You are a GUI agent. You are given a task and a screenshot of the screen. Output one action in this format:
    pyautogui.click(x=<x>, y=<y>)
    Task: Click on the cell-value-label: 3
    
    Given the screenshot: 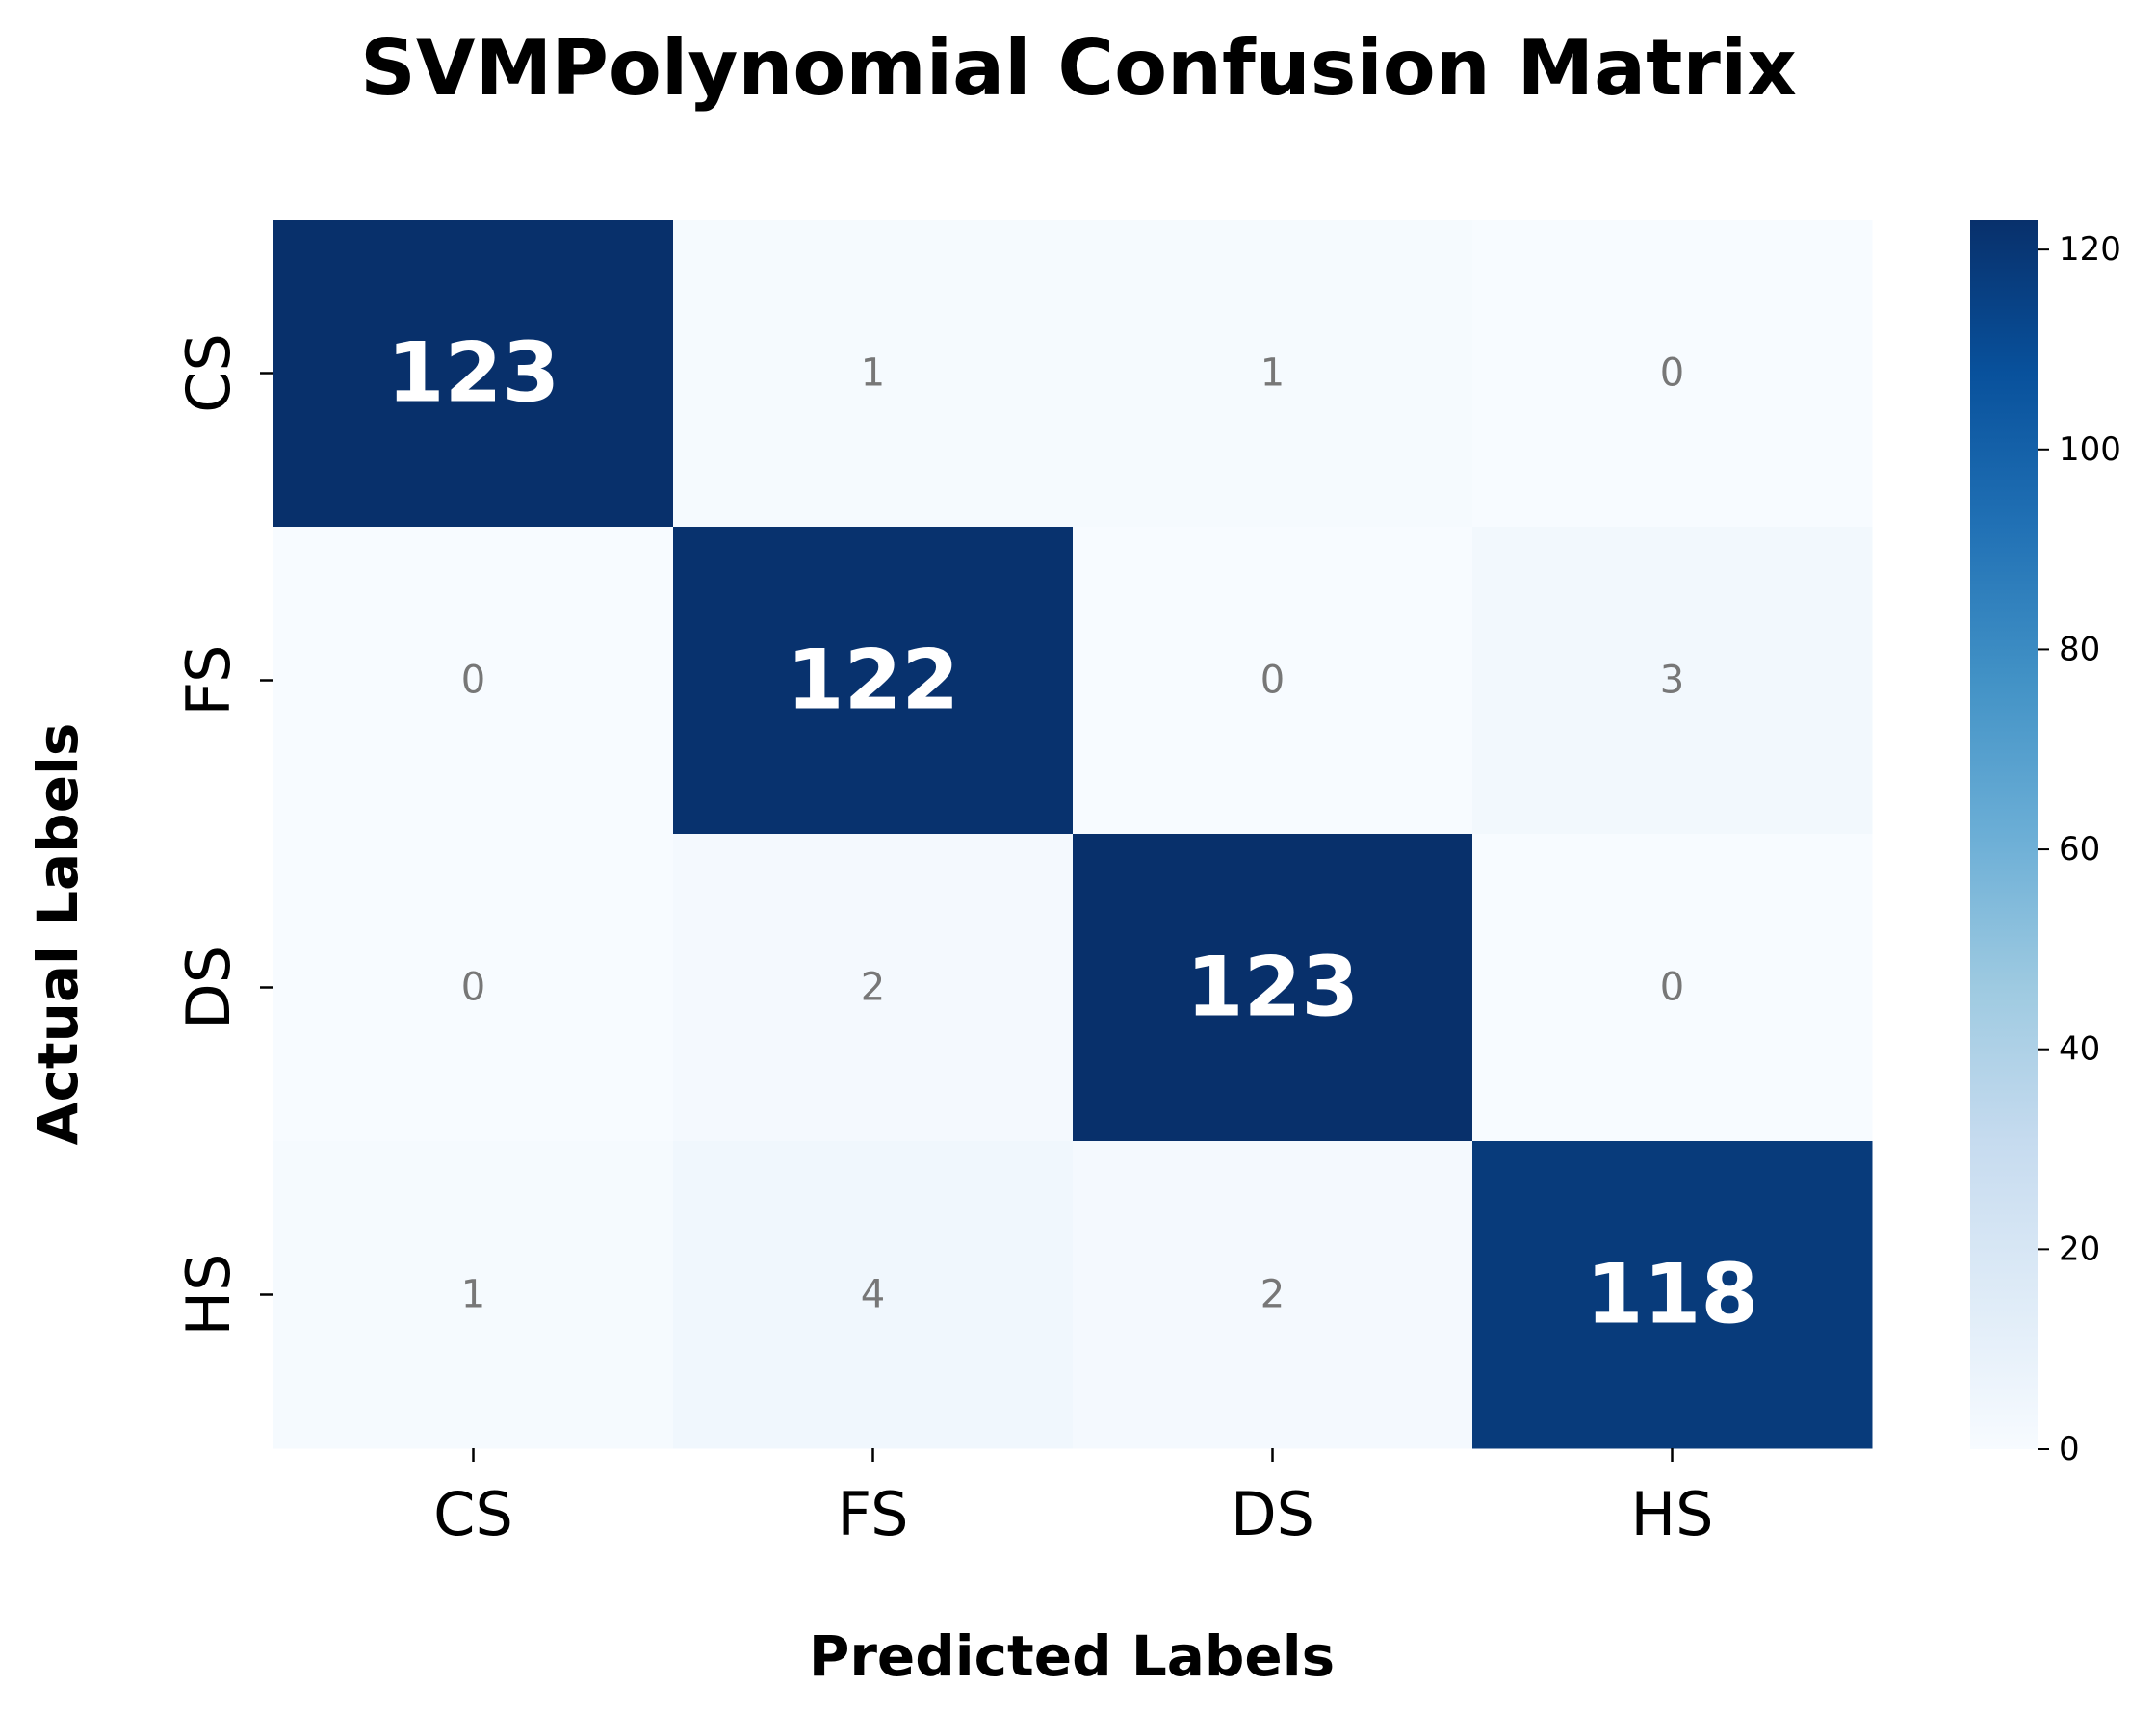 What is the action you would take?
    pyautogui.click(x=1672, y=681)
    